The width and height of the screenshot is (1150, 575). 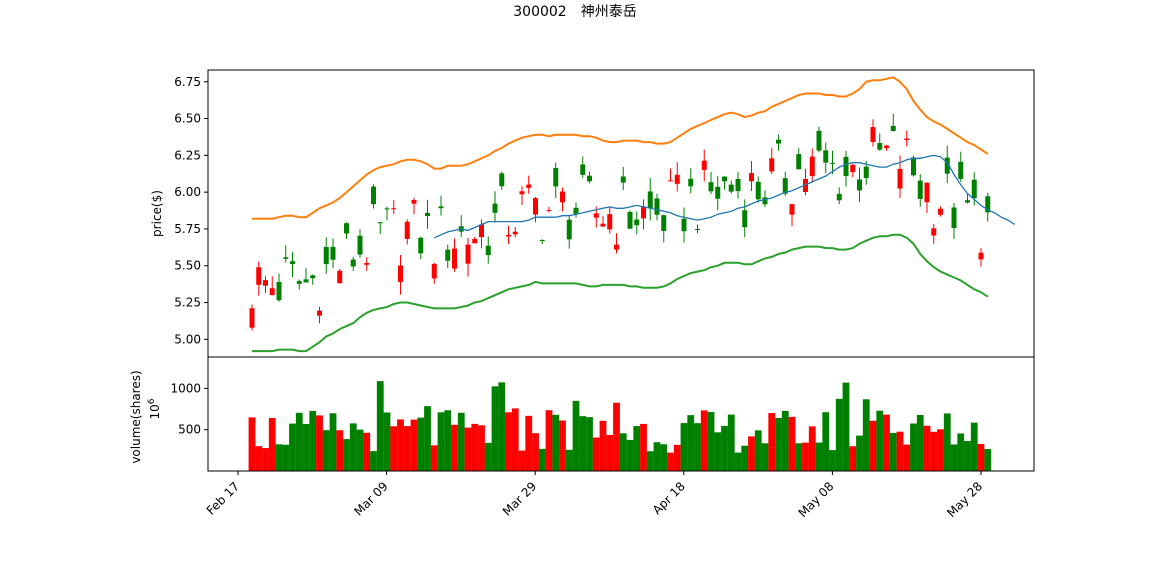 I want to click on volume-ylabel: volume(shares), so click(x=136, y=416).